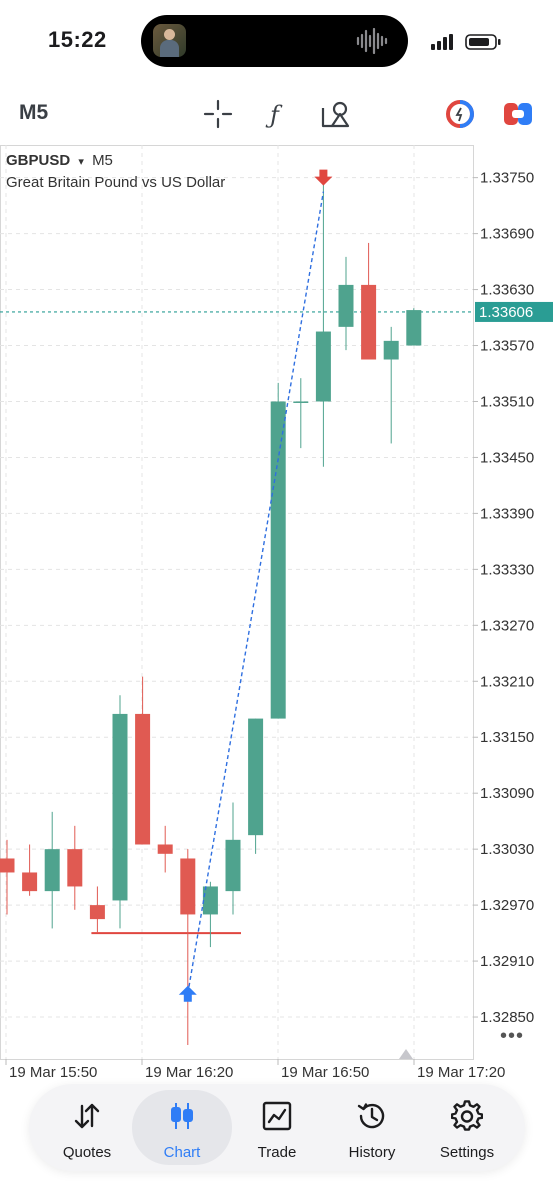 The height and width of the screenshot is (1200, 554). I want to click on crosshair-icon, so click(218, 114).